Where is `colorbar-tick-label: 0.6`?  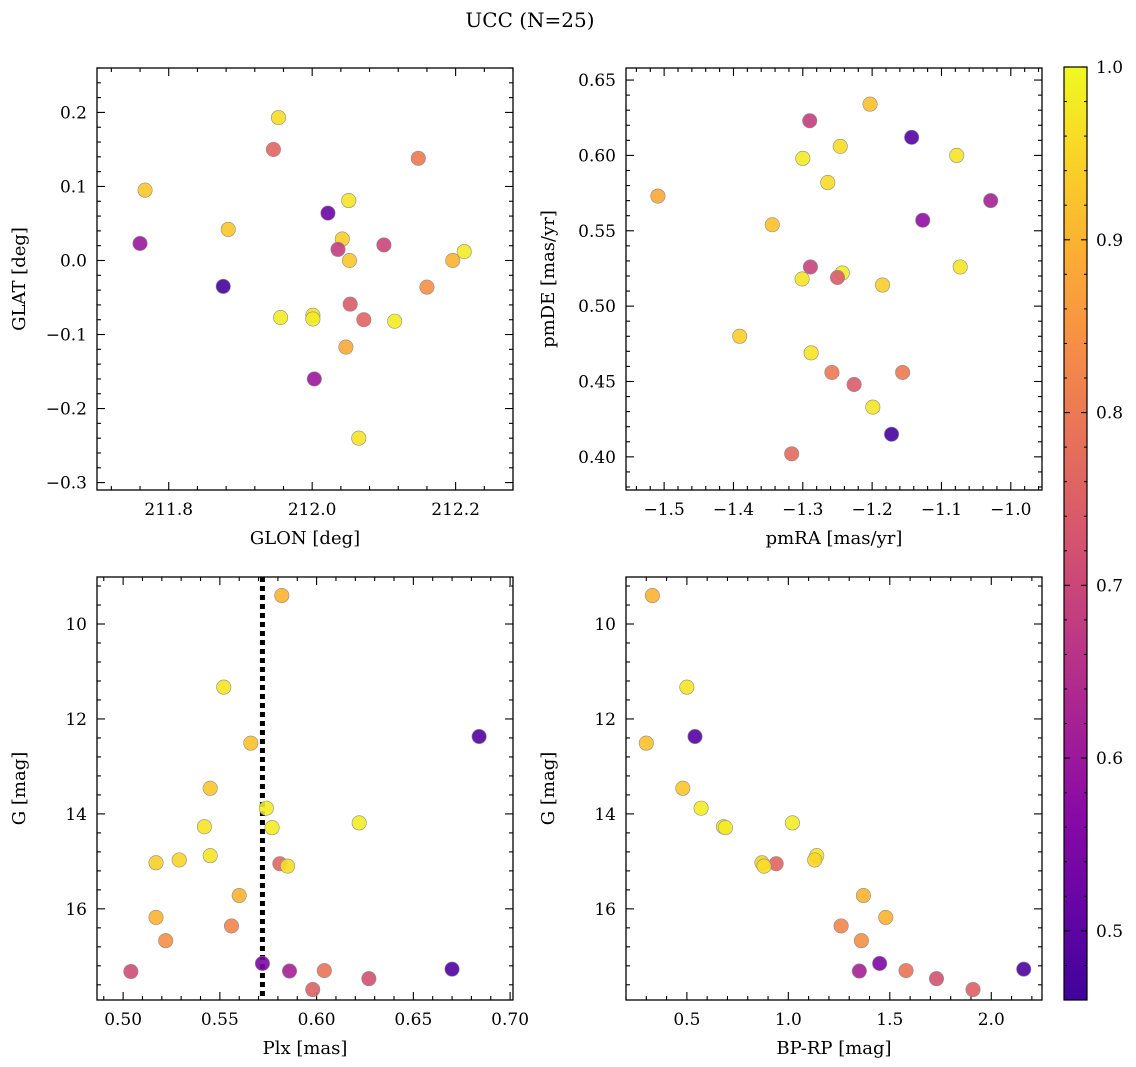 colorbar-tick-label: 0.6 is located at coordinates (1109, 759).